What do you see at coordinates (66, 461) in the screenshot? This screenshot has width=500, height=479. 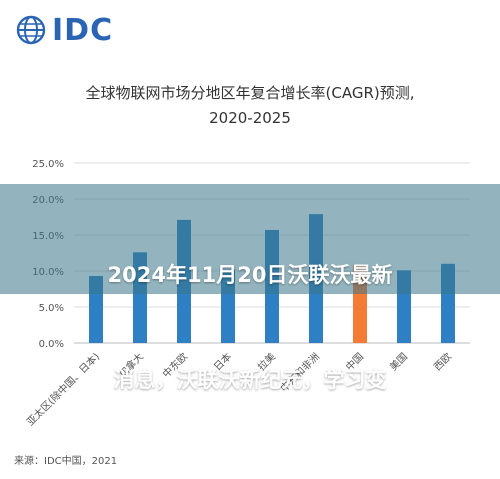 I see `source-note: 来源：IDC中国，2021` at bounding box center [66, 461].